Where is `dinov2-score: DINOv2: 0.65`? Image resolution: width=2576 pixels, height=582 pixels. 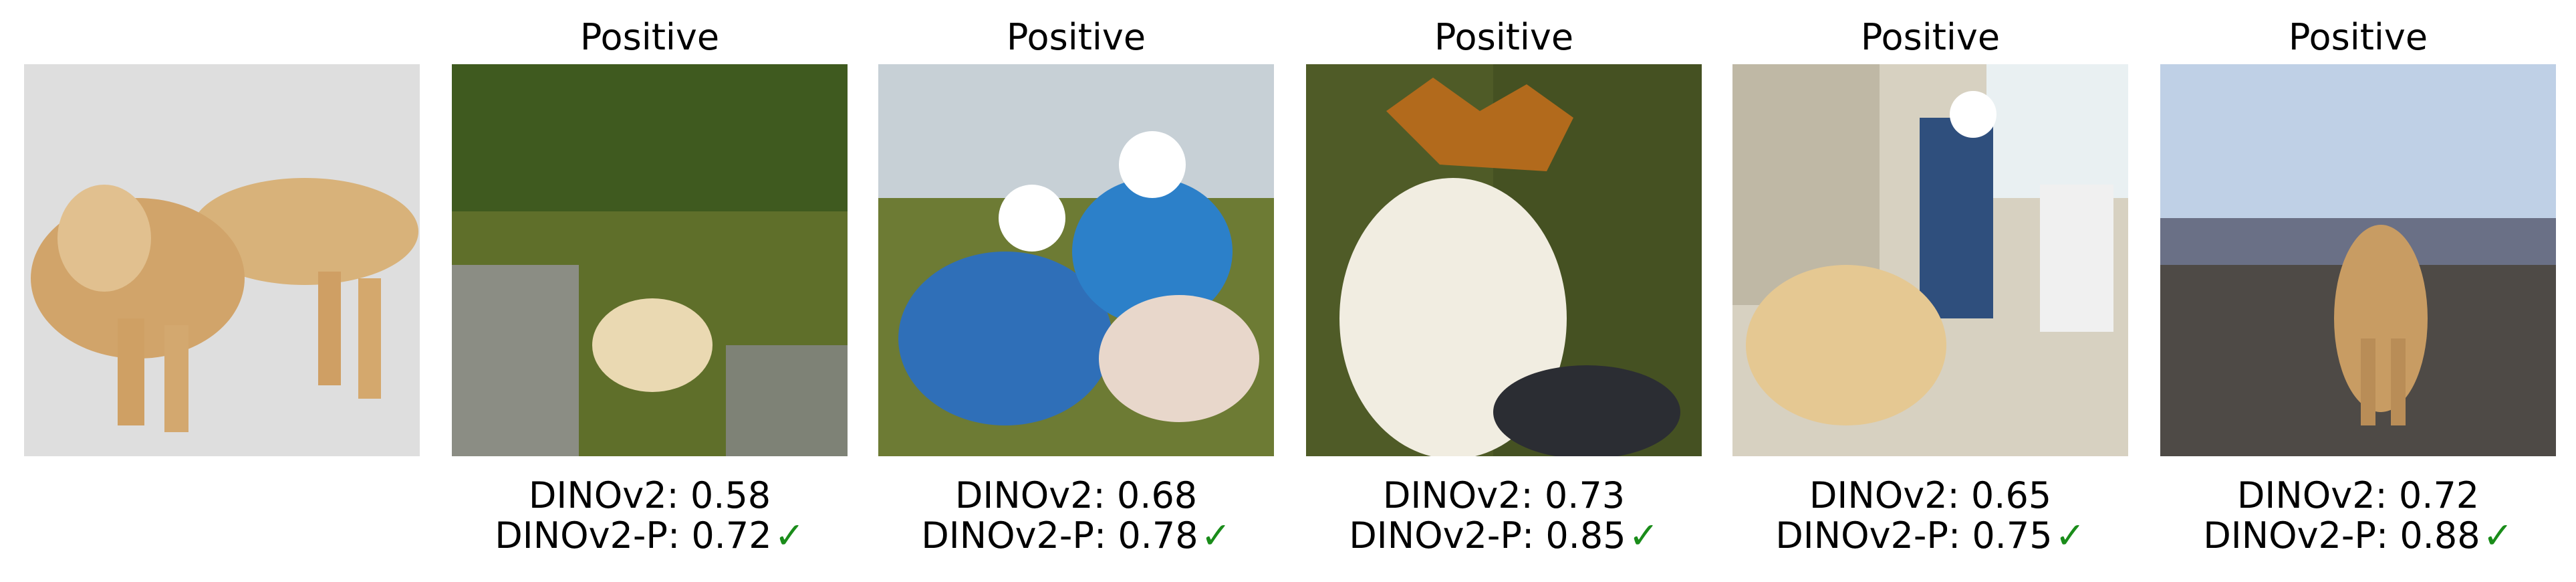 dinov2-score: DINOv2: 0.65 is located at coordinates (1930, 495).